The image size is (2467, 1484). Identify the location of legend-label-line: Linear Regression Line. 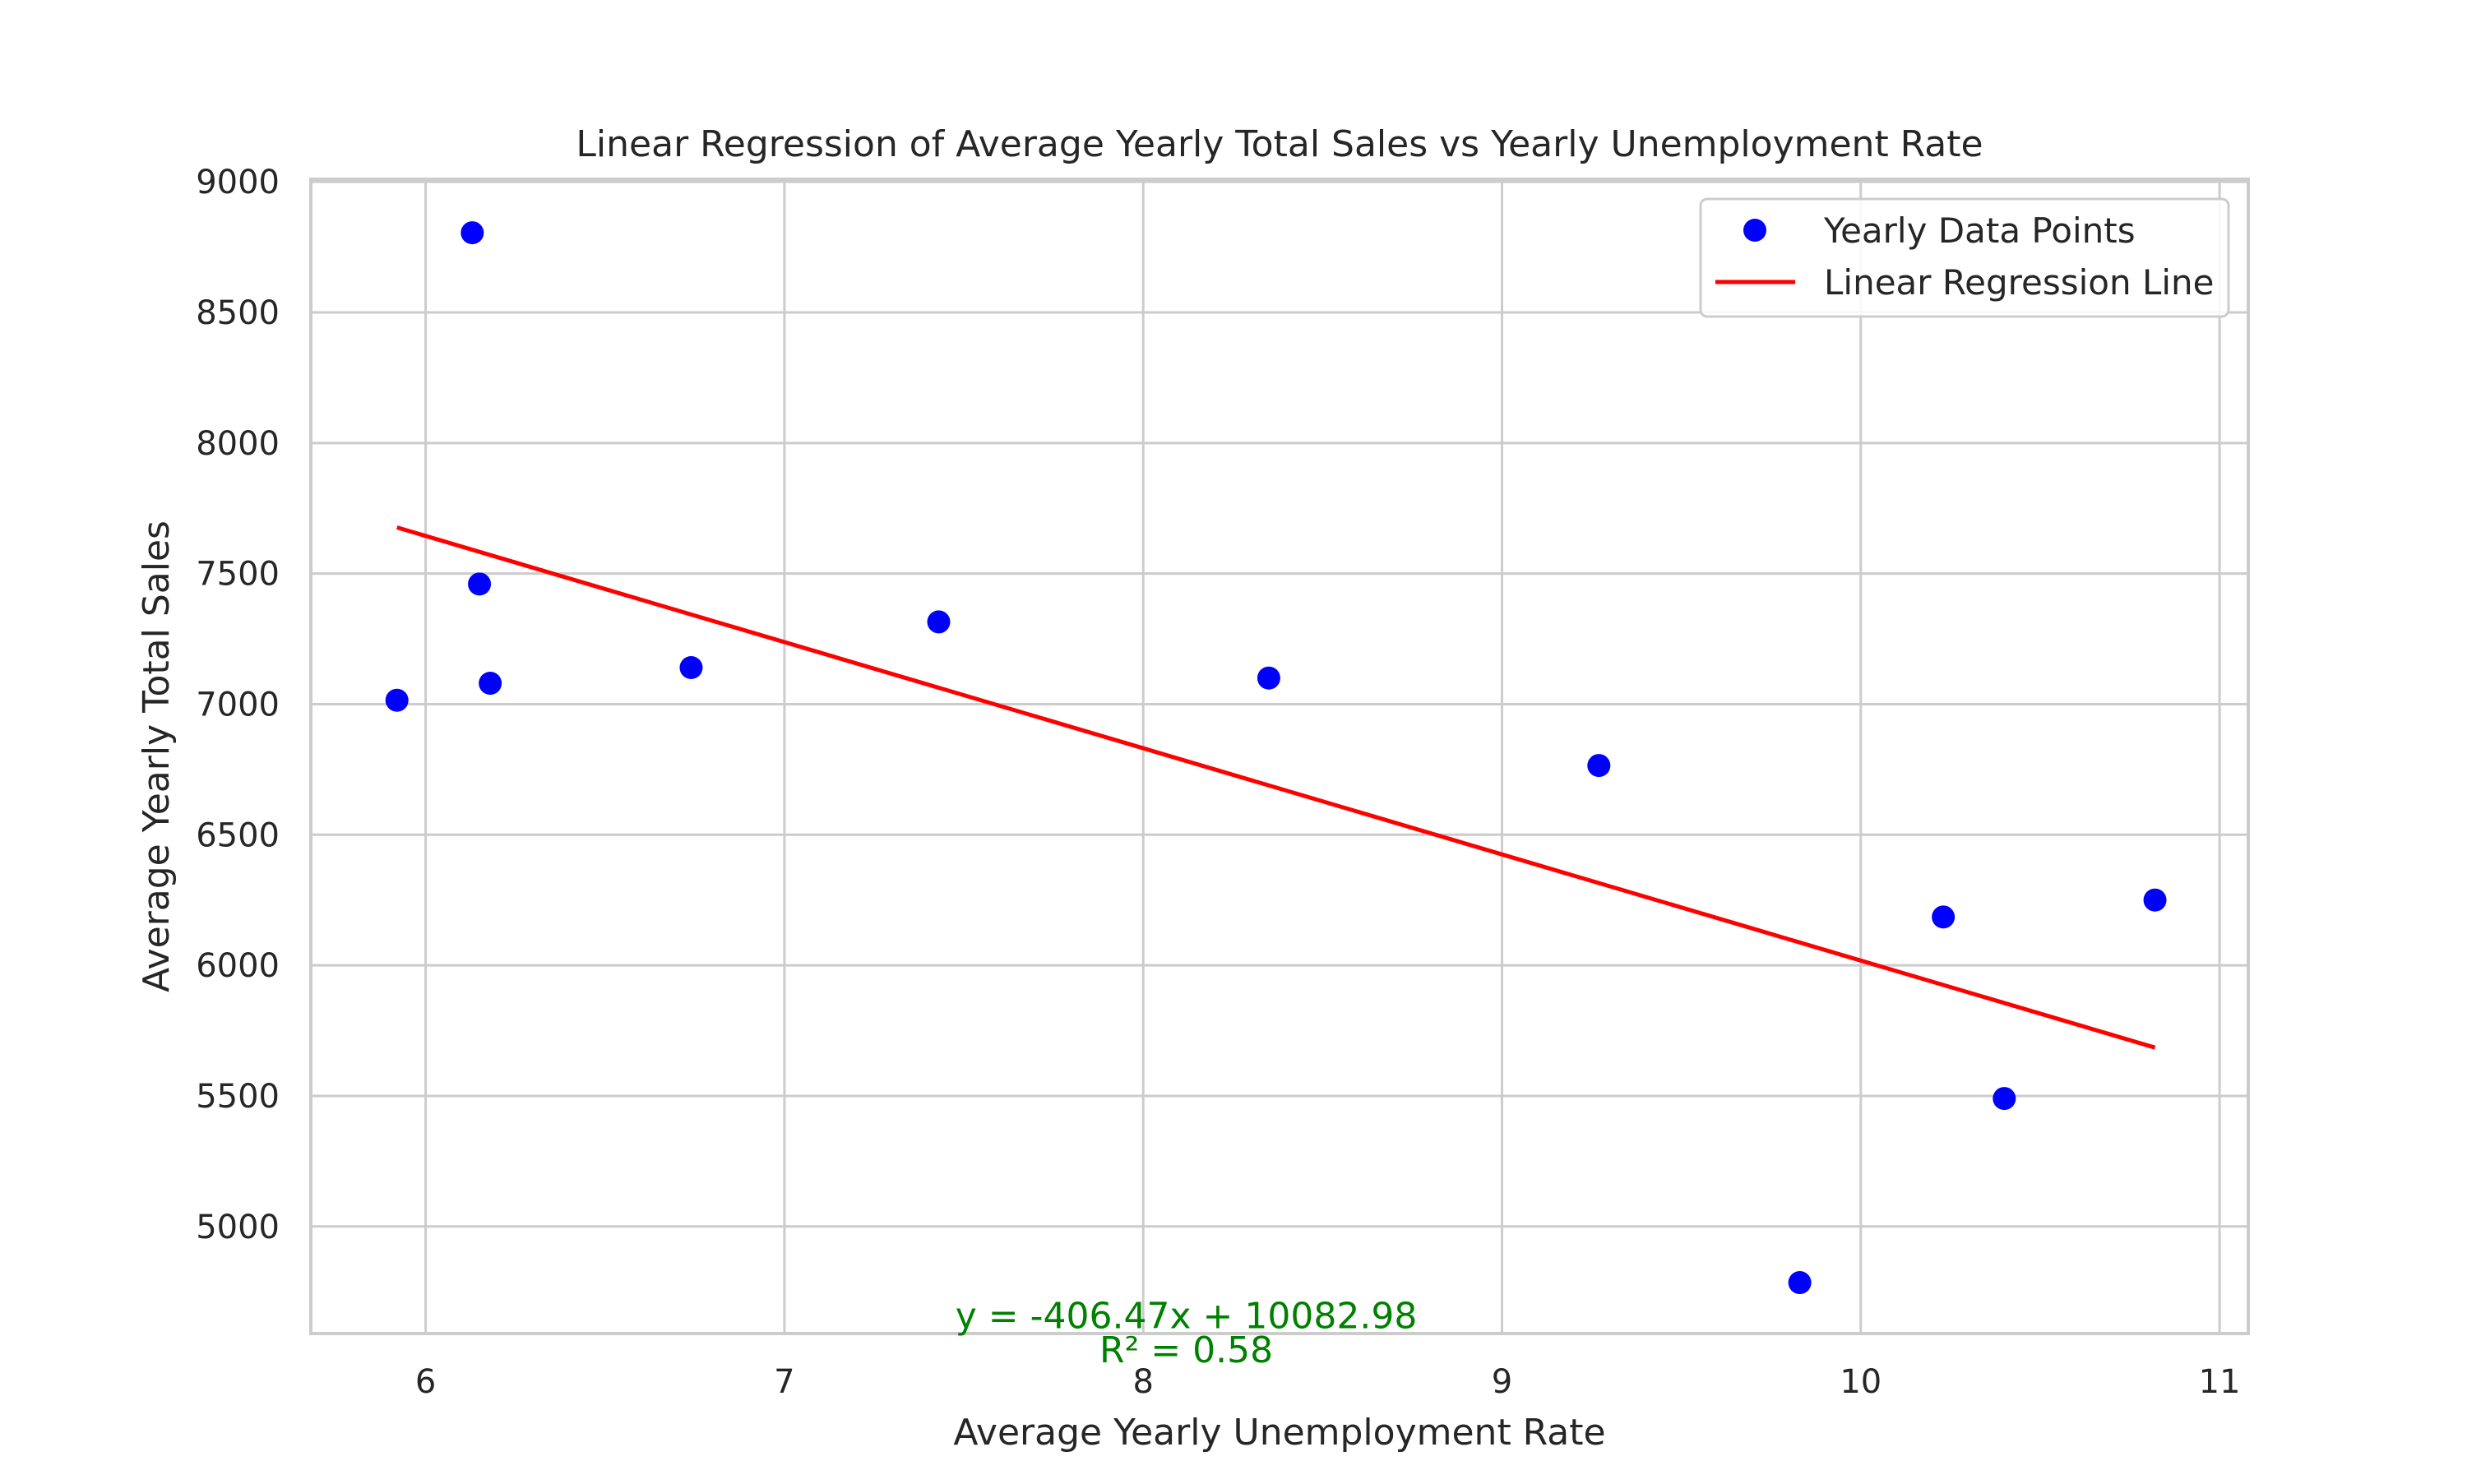
(2019, 282).